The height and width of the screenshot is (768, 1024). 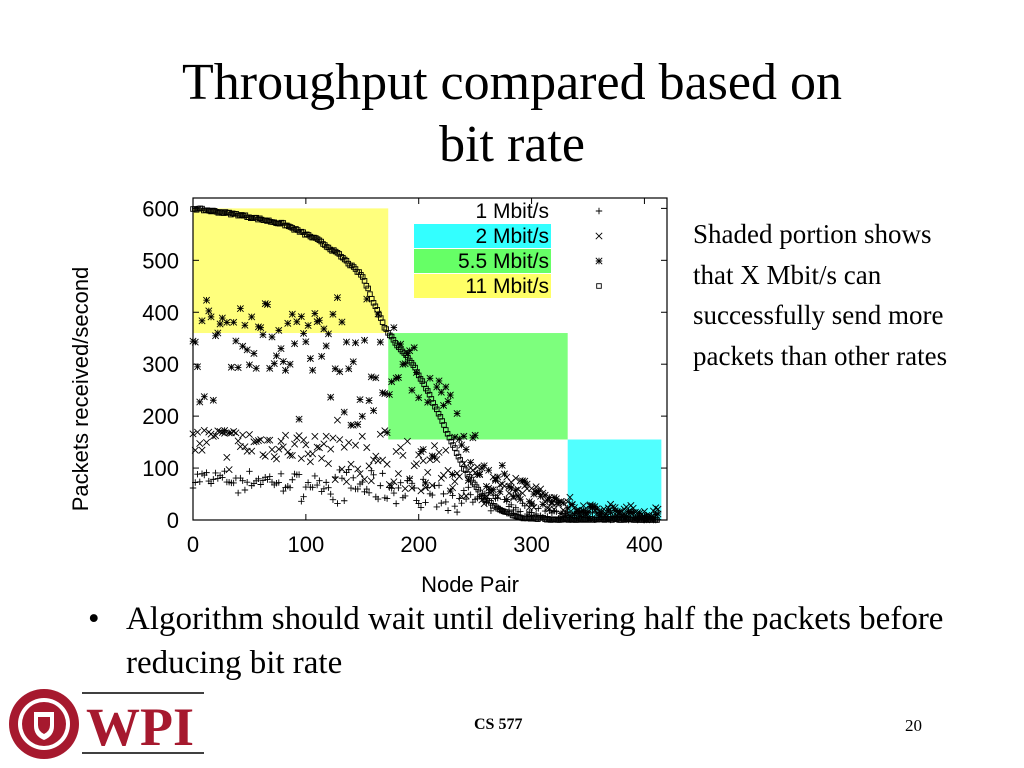 I want to click on x-tick-label: 400, so click(x=644, y=544).